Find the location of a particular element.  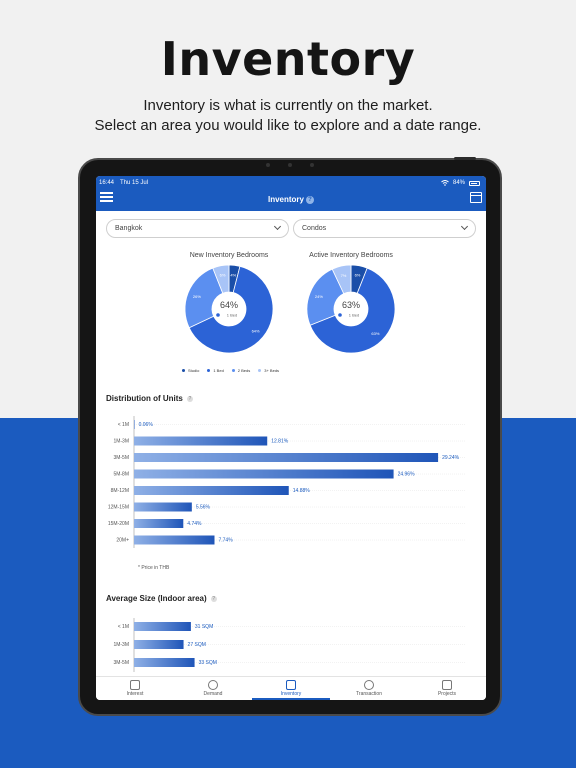

category-label: 5M-8M is located at coordinates (121, 475).